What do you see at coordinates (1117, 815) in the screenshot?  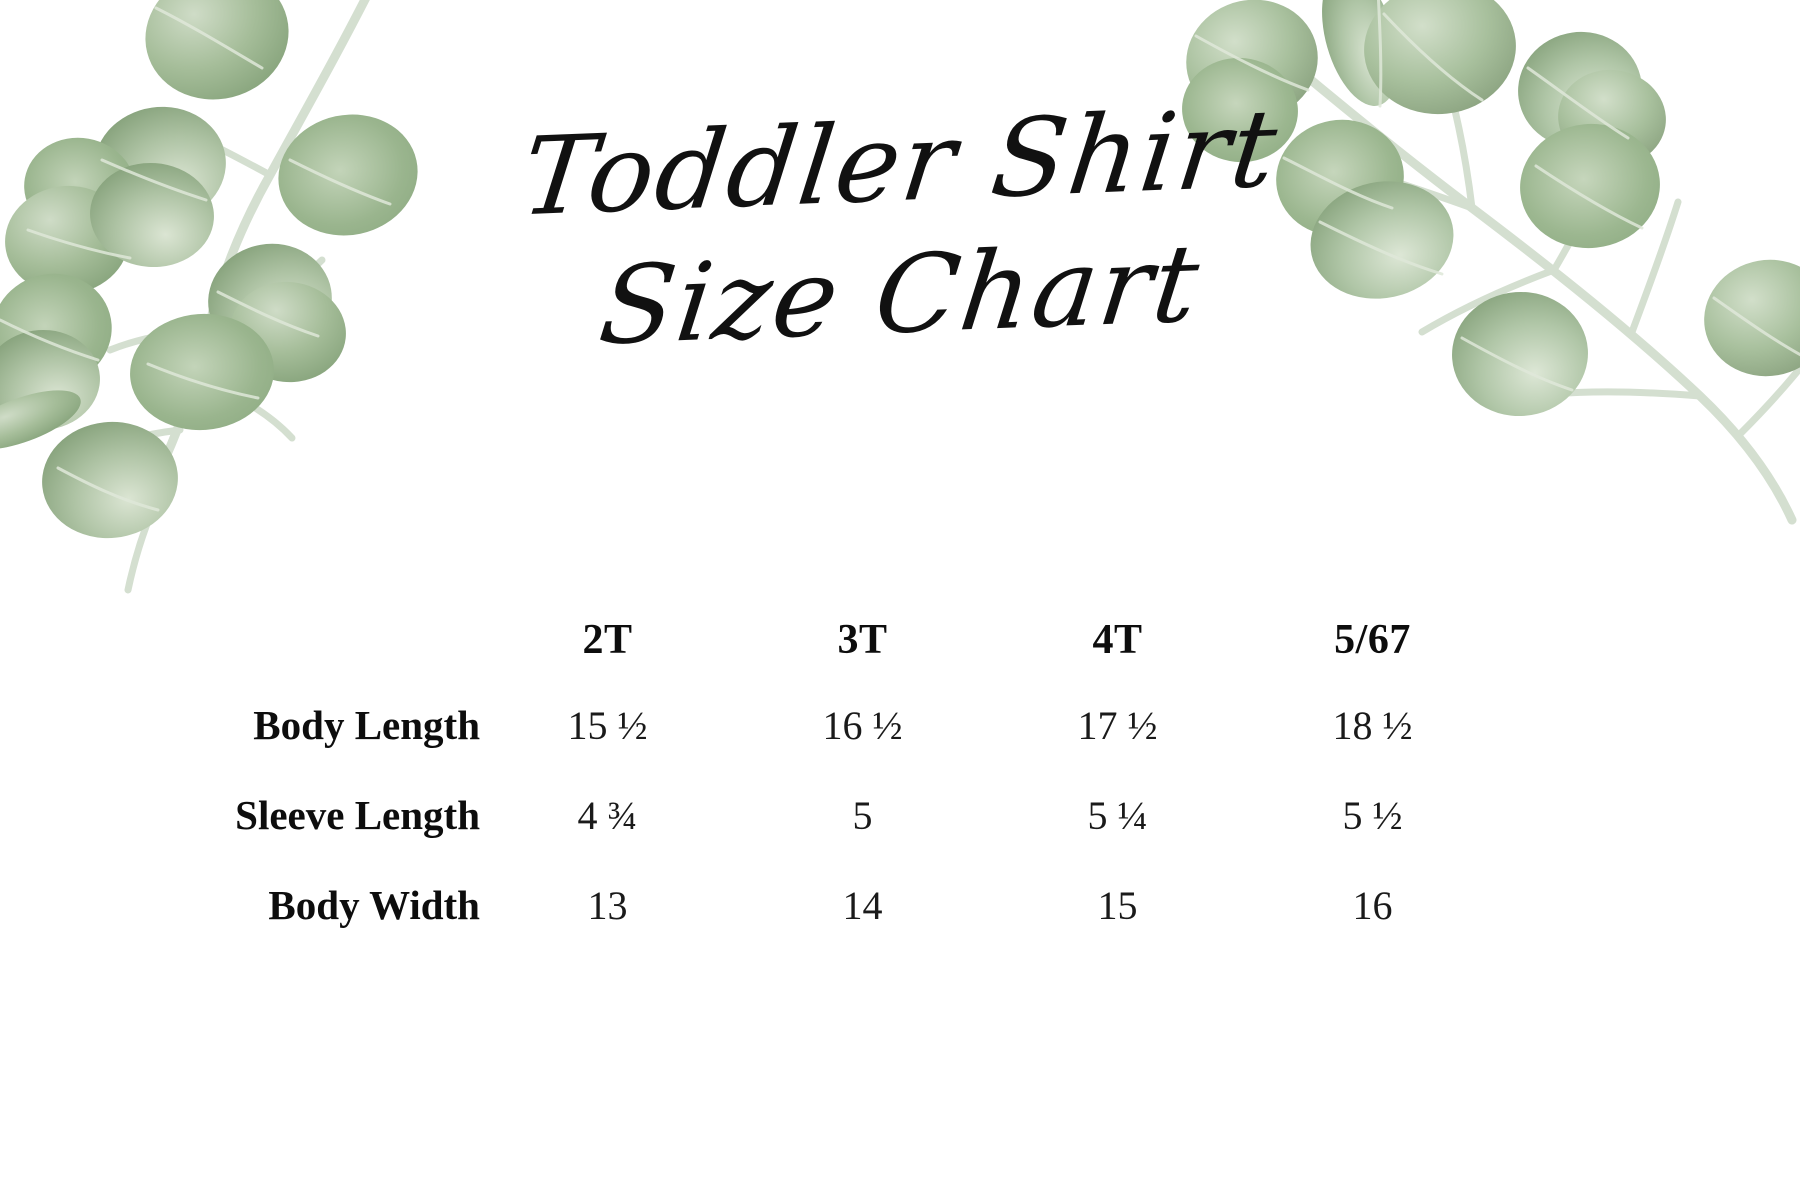 I see `cell-sleeve-length-4t: 5 ¼` at bounding box center [1117, 815].